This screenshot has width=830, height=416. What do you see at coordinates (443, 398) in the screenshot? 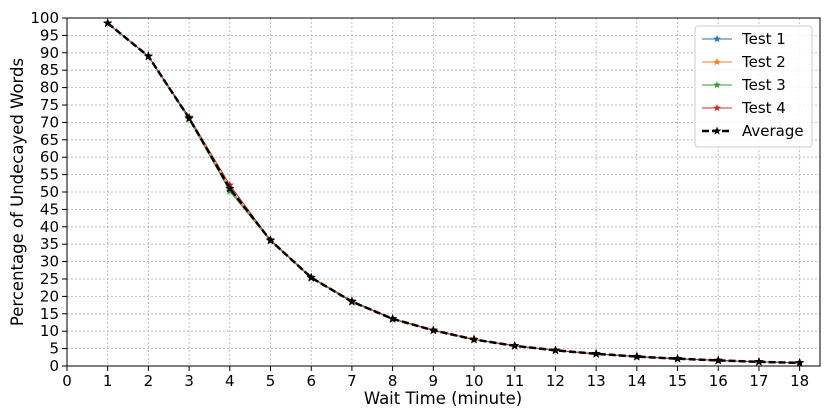
I see `x-axis-label: Wait Time (minute)` at bounding box center [443, 398].